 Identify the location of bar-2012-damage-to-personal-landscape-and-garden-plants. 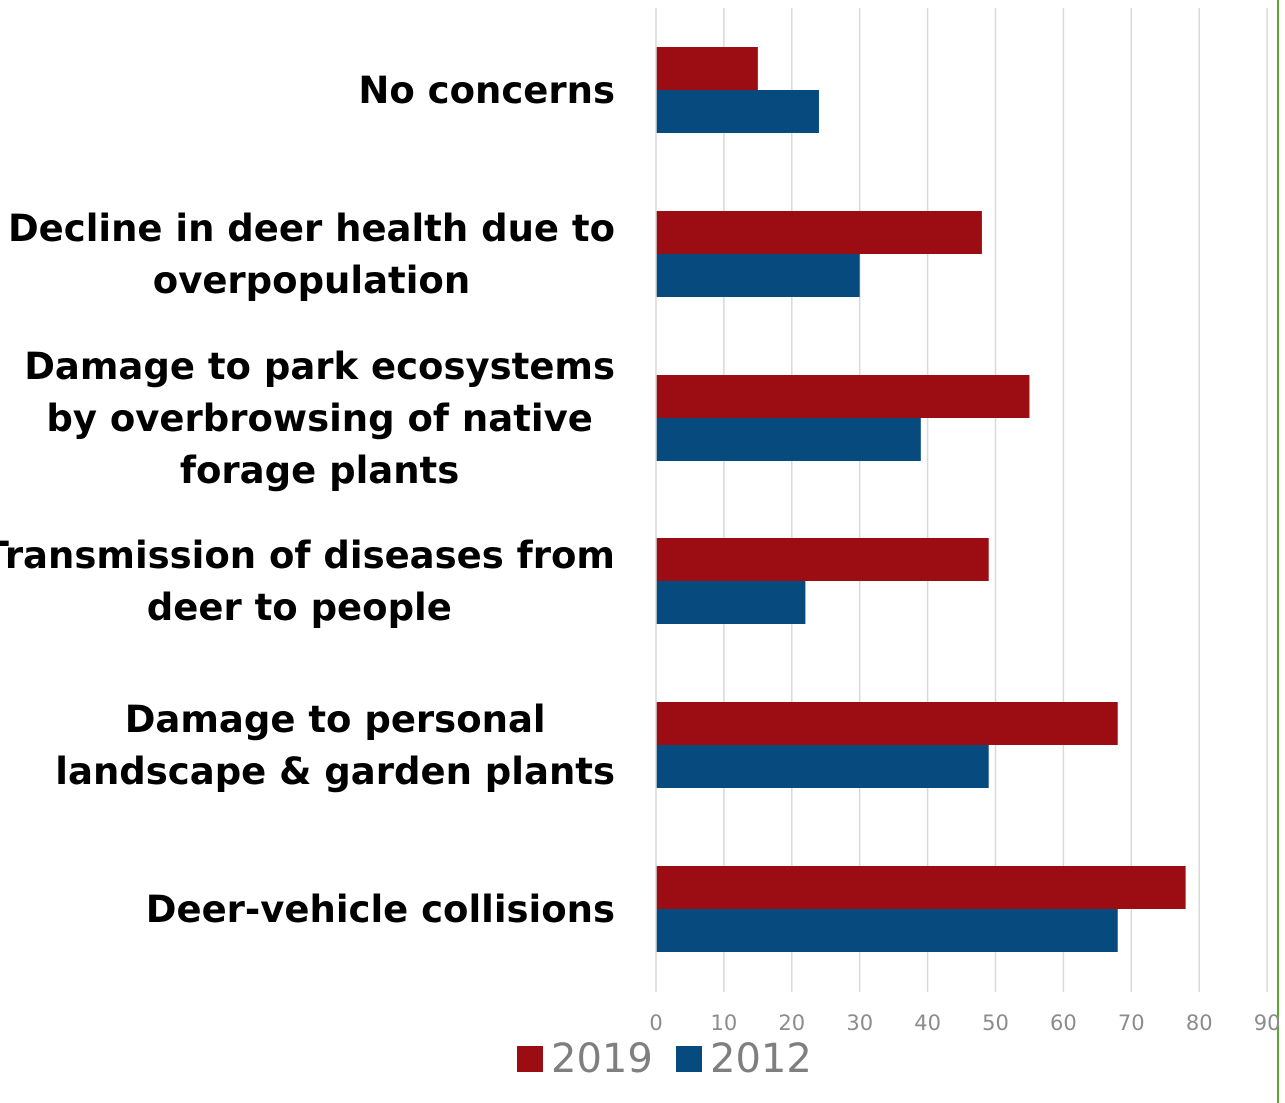
(822, 766).